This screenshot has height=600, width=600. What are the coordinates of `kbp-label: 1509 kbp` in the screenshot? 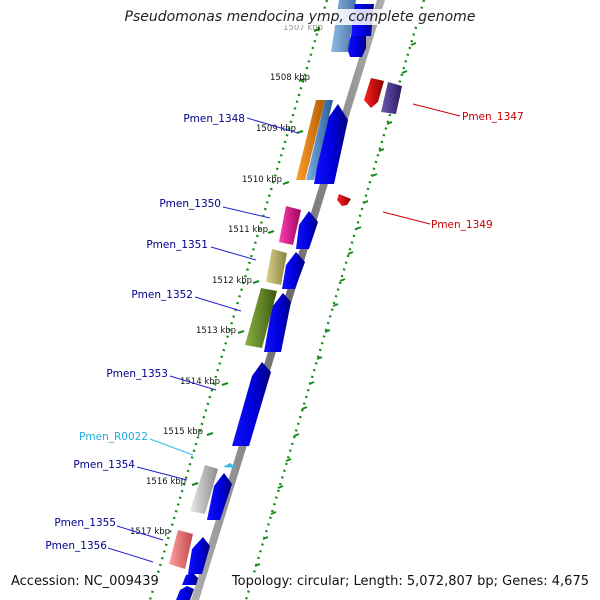 It's located at (276, 129).